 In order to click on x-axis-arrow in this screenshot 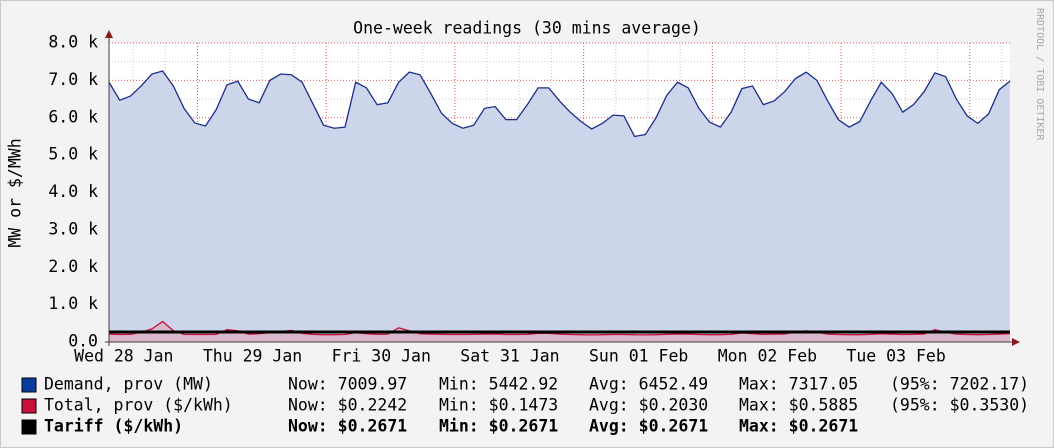, I will do `click(1016, 342)`.